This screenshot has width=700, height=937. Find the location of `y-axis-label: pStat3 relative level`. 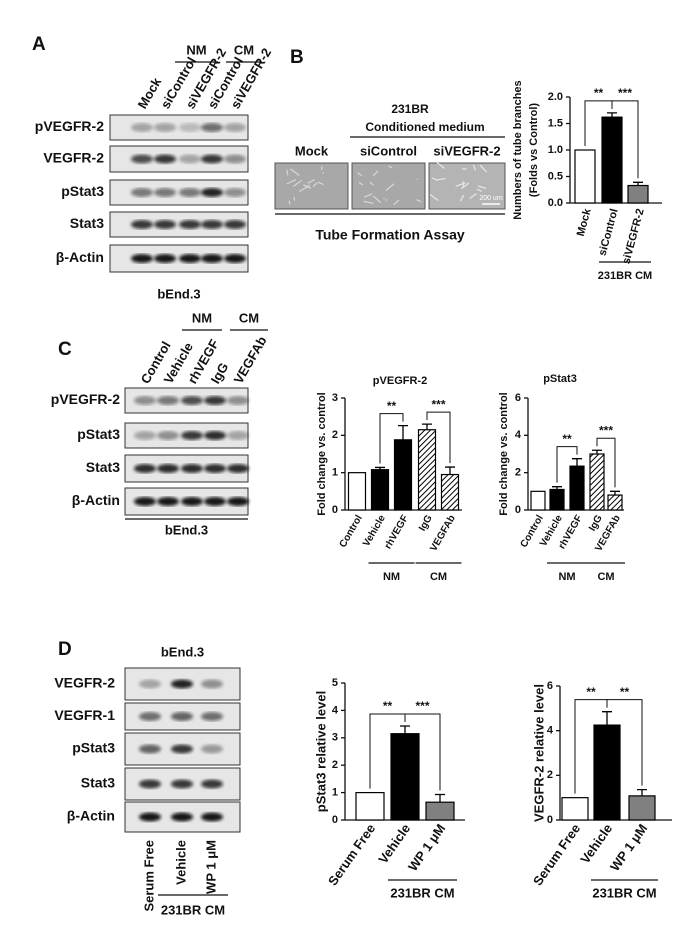

y-axis-label: pStat3 relative level is located at coordinates (320, 751).